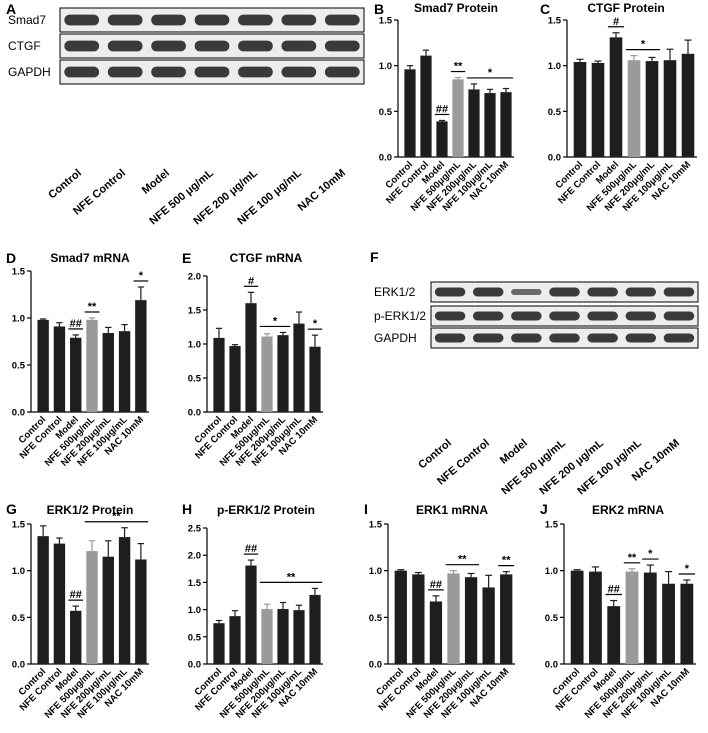  I want to click on panel-label: C, so click(545, 9).